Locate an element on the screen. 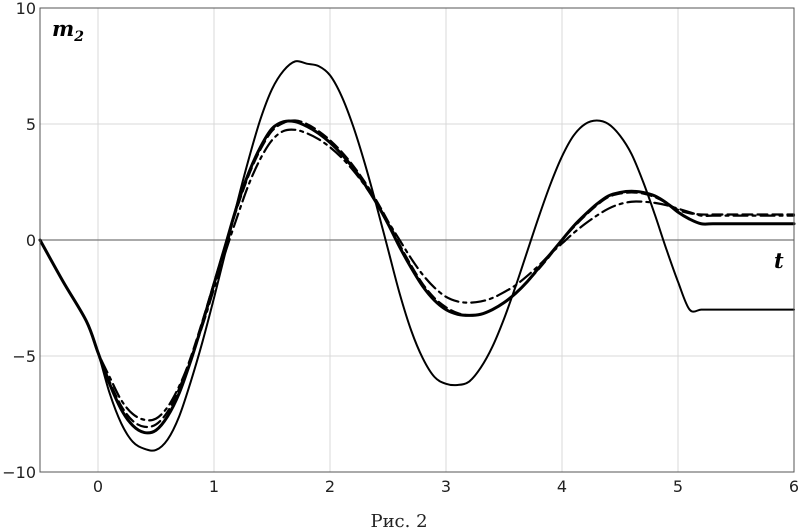 Image resolution: width=799 pixels, height=531 pixels. x-tick-label: 0 is located at coordinates (98, 486).